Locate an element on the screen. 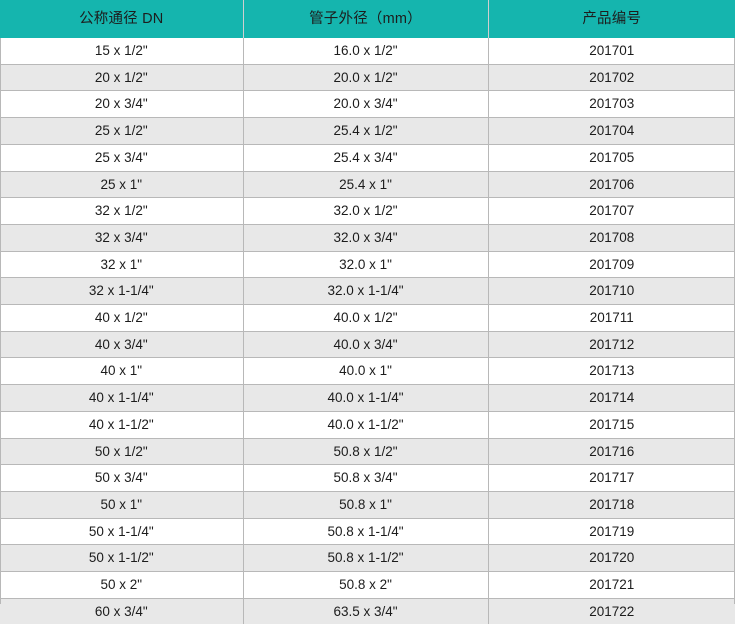  cell-nominal-diameter: 25 x 1/2" is located at coordinates (122, 131).